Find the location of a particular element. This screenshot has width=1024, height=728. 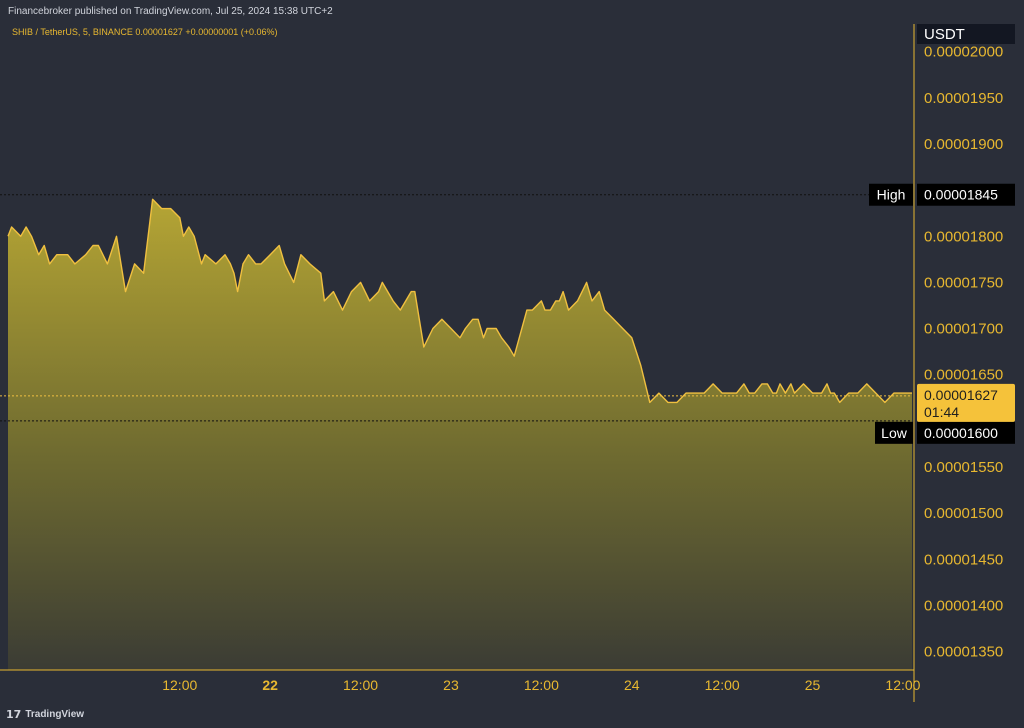

y-tick-label: 0.00001700 is located at coordinates (963, 329).